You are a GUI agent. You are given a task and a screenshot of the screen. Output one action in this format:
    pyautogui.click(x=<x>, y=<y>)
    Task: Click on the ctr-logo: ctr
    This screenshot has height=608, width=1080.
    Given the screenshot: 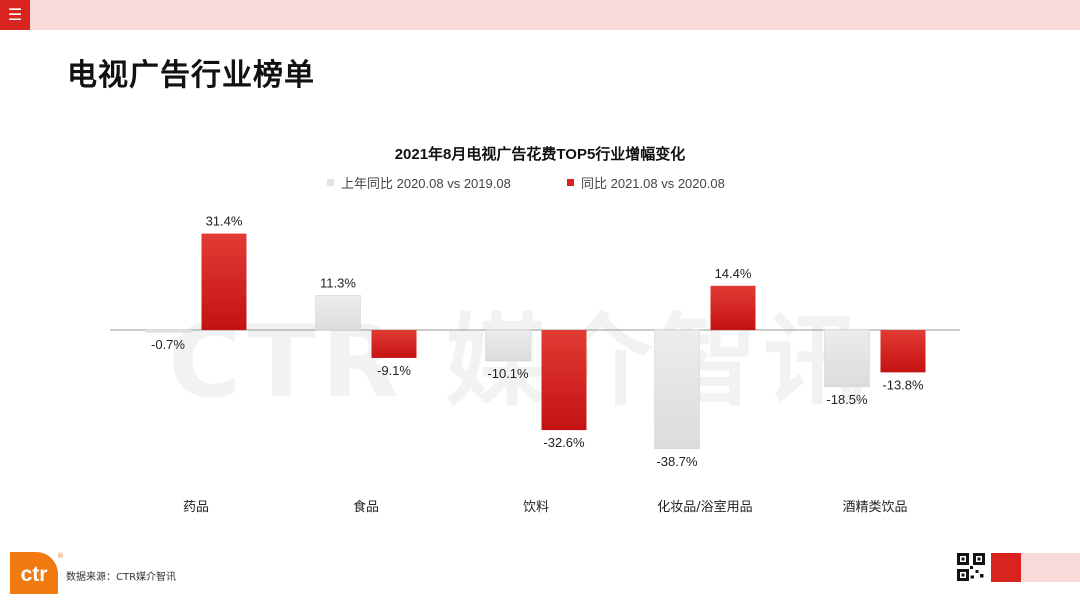 What is the action you would take?
    pyautogui.click(x=34, y=573)
    